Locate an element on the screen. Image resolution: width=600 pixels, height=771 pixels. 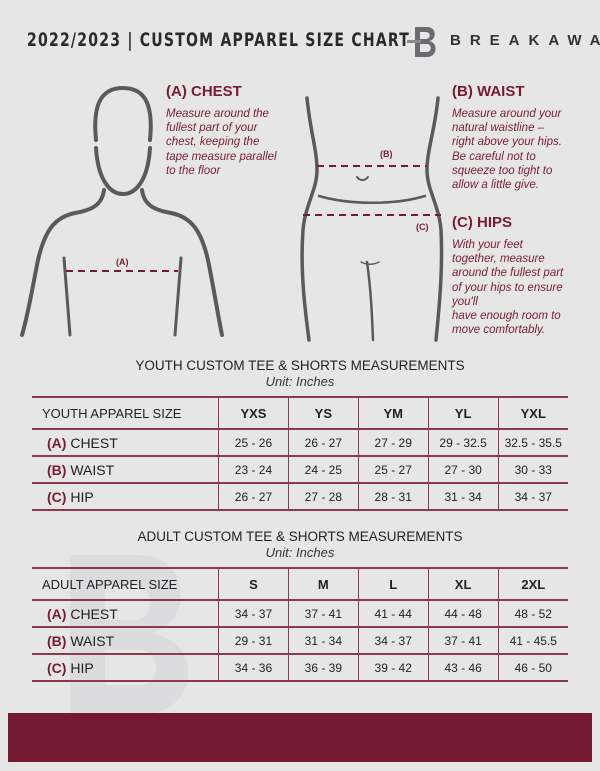
measurement-value: 24 - 25 is located at coordinates (323, 469).